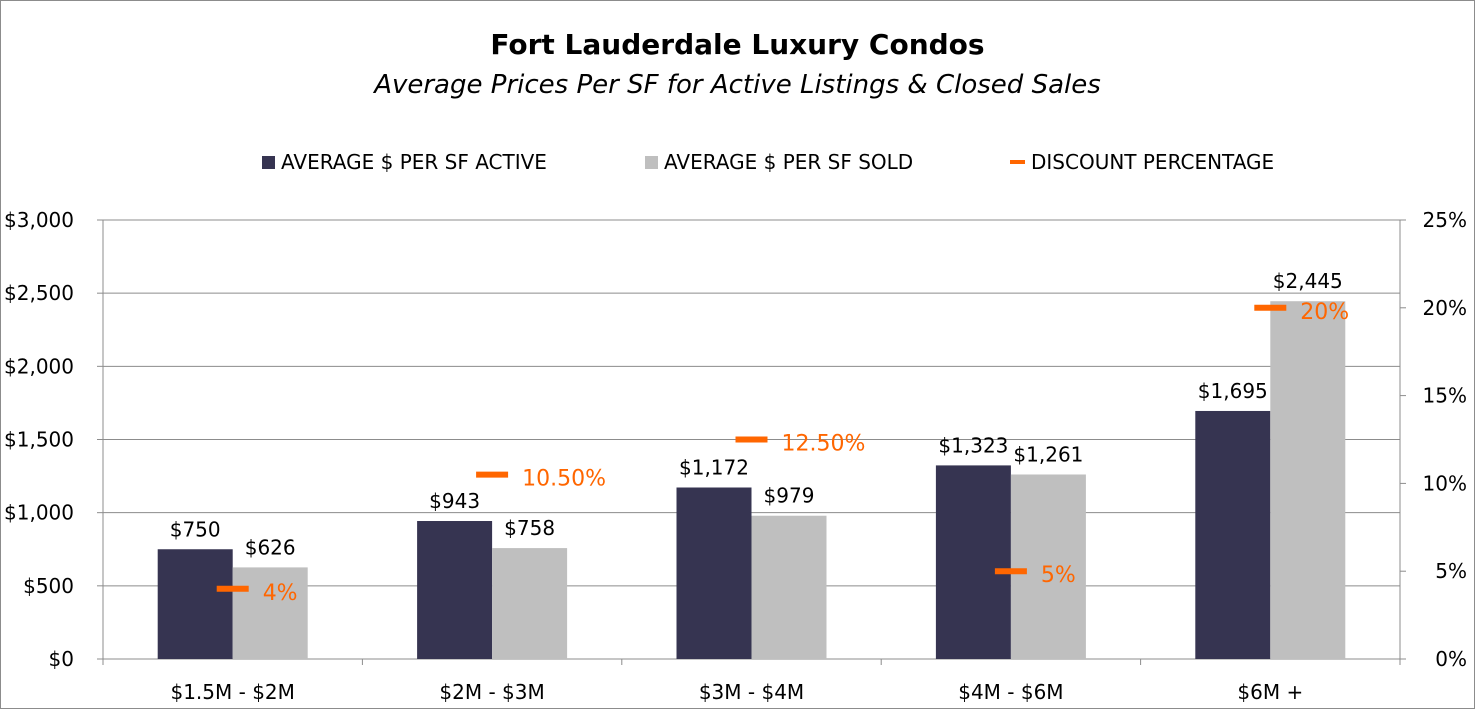  Describe the element at coordinates (651, 162) in the screenshot. I see `legend-swatch-sold` at that location.